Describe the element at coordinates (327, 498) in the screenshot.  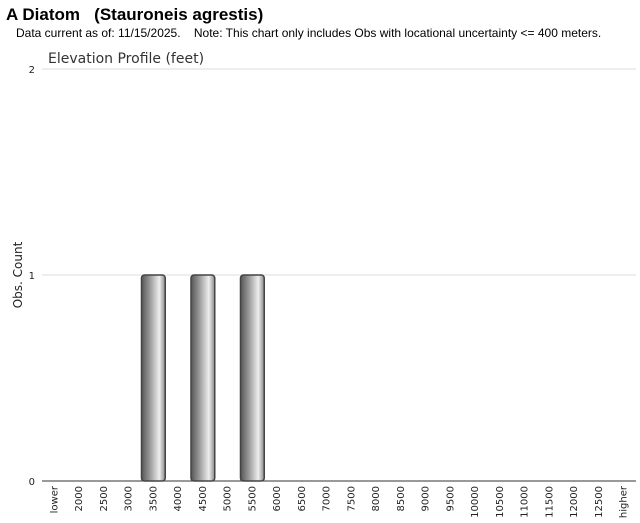
I see `x-tick-label: 7000` at that location.